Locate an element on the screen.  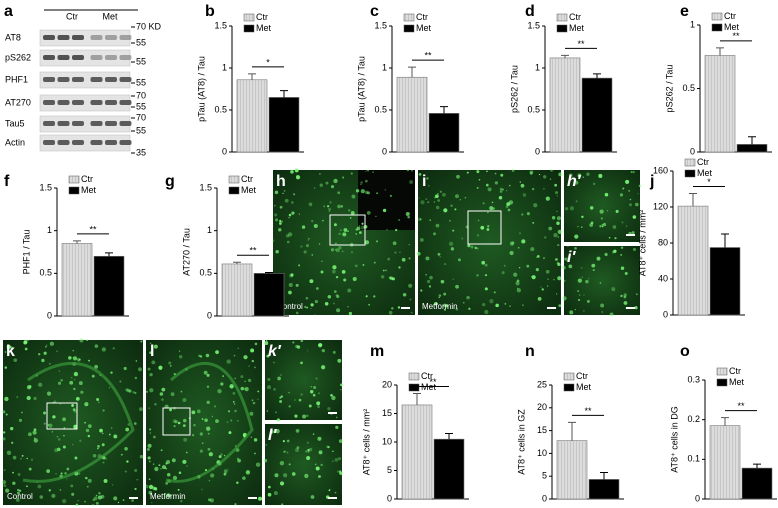
y-axis-label: AT8⁺ cells / mm² is located at coordinates (642, 243).